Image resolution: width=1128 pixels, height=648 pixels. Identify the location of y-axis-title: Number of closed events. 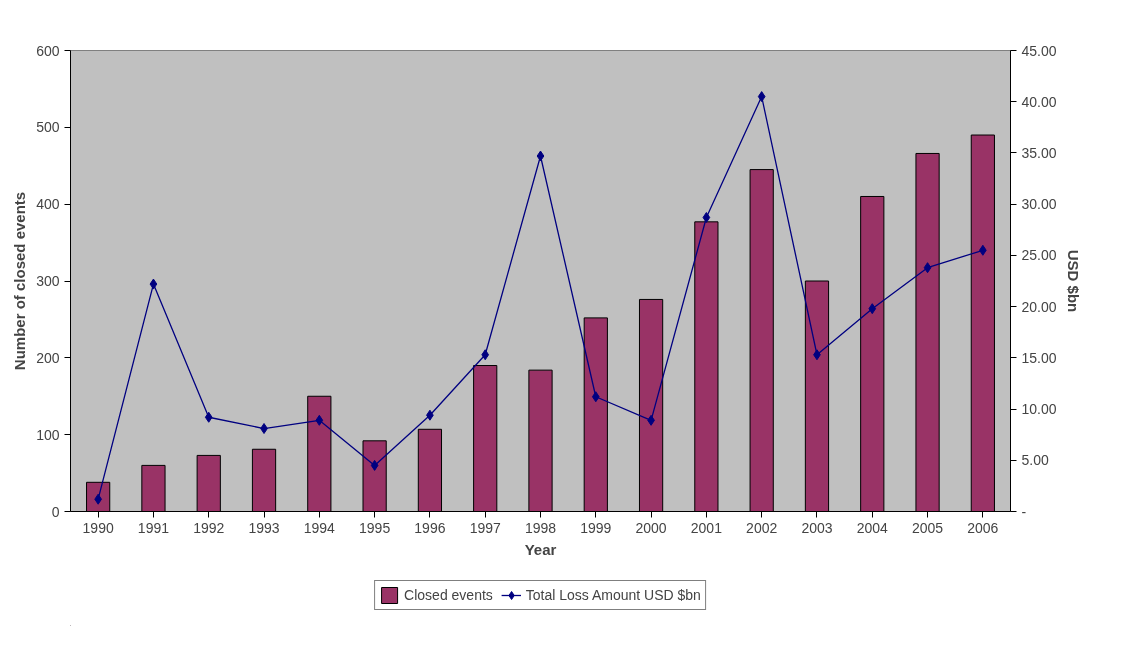
(20, 281).